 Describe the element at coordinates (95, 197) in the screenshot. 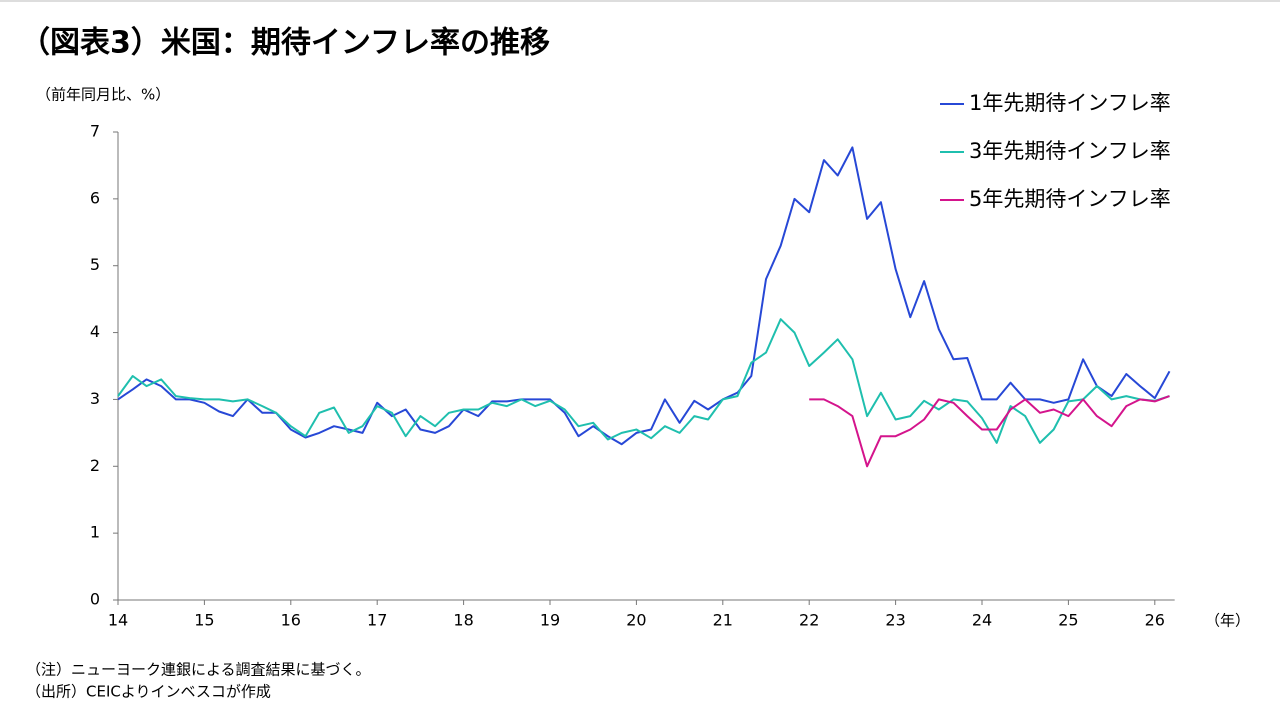

I see `y-tick-label: 6` at that location.